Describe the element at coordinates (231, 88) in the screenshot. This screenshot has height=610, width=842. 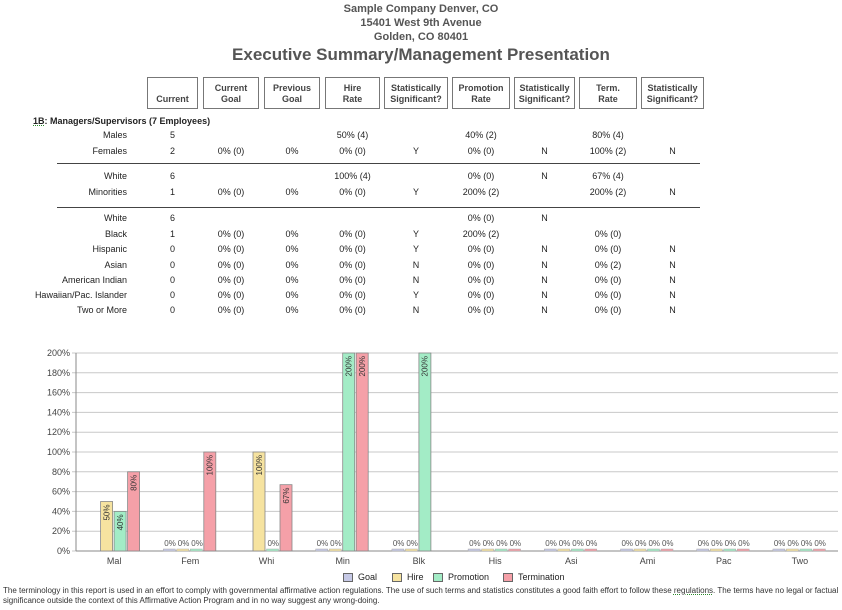
I see `column-header-line-1: Current` at that location.